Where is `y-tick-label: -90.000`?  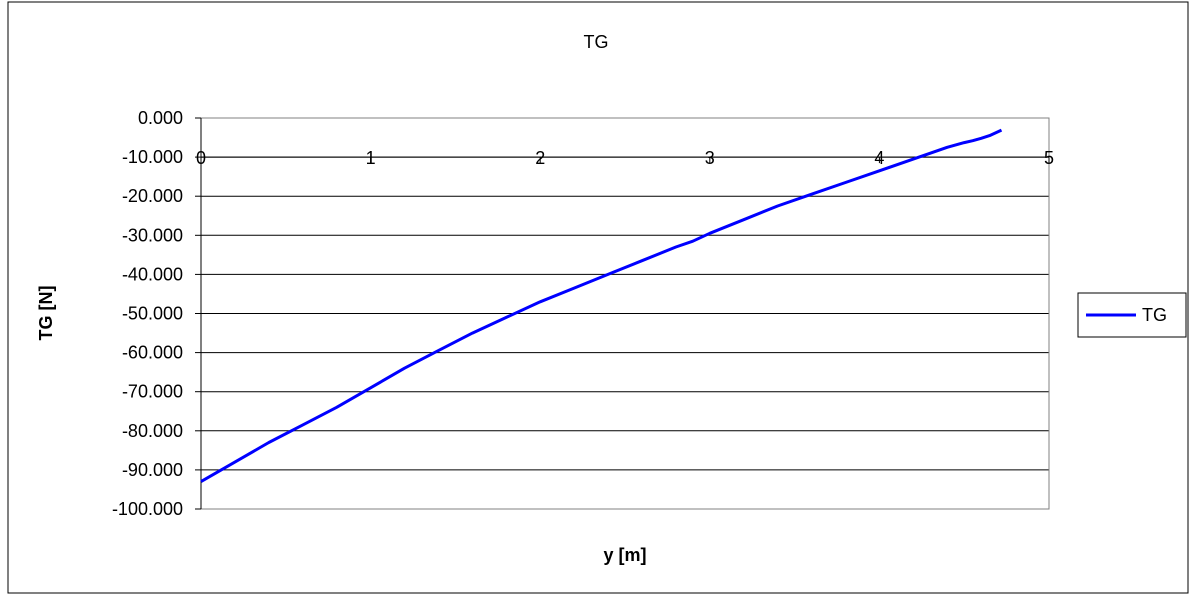
y-tick-label: -90.000 is located at coordinates (152, 470).